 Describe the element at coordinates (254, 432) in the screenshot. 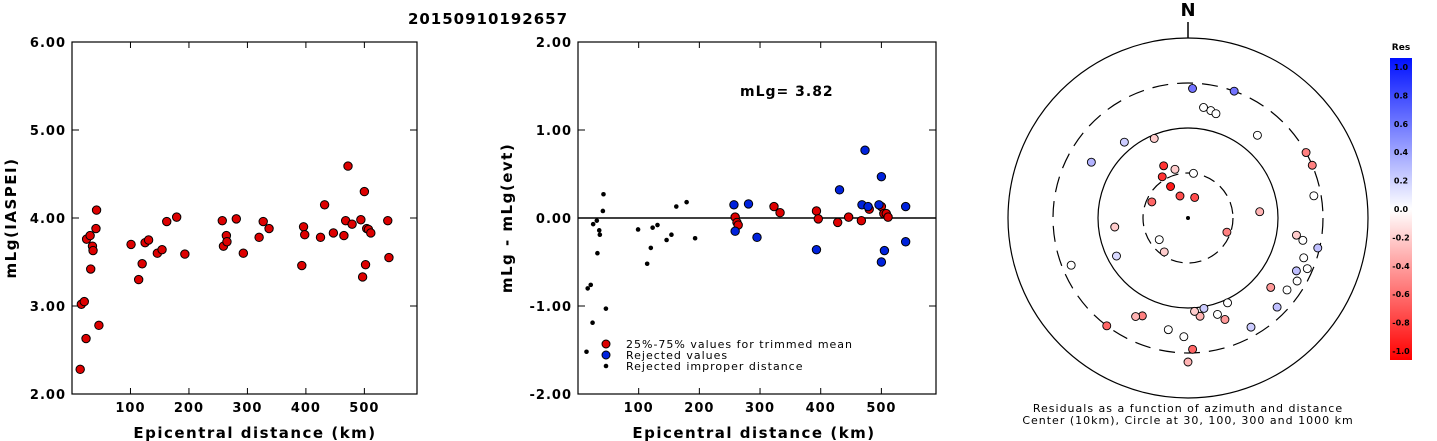

I see `plot1-x-label: Epicentral distance (km)` at that location.